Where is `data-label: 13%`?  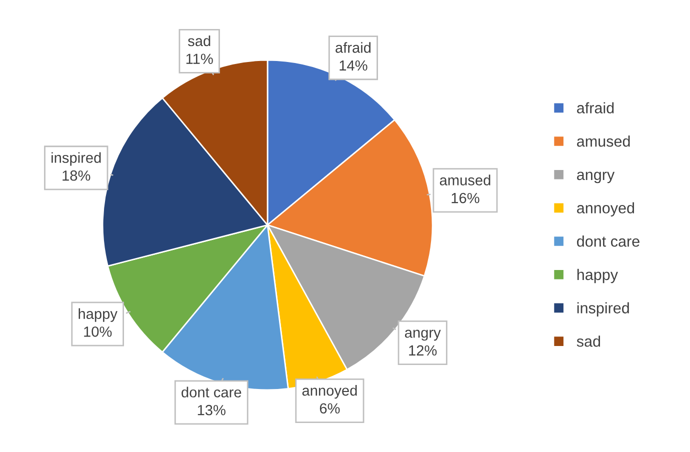 data-label: 13% is located at coordinates (212, 410).